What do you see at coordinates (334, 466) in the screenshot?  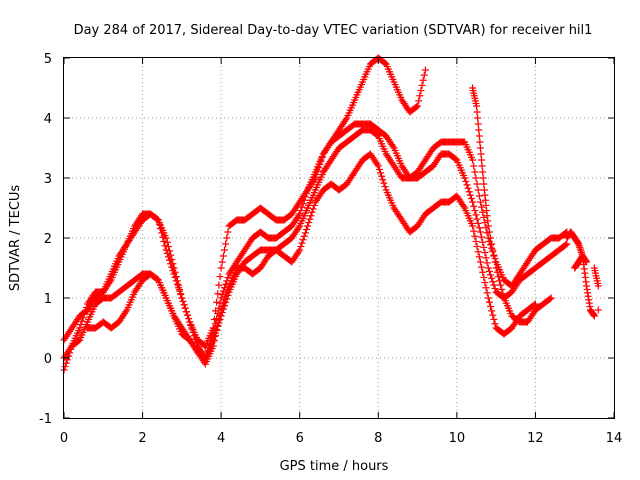 I see `x-axis-label: GPS time / hours` at bounding box center [334, 466].